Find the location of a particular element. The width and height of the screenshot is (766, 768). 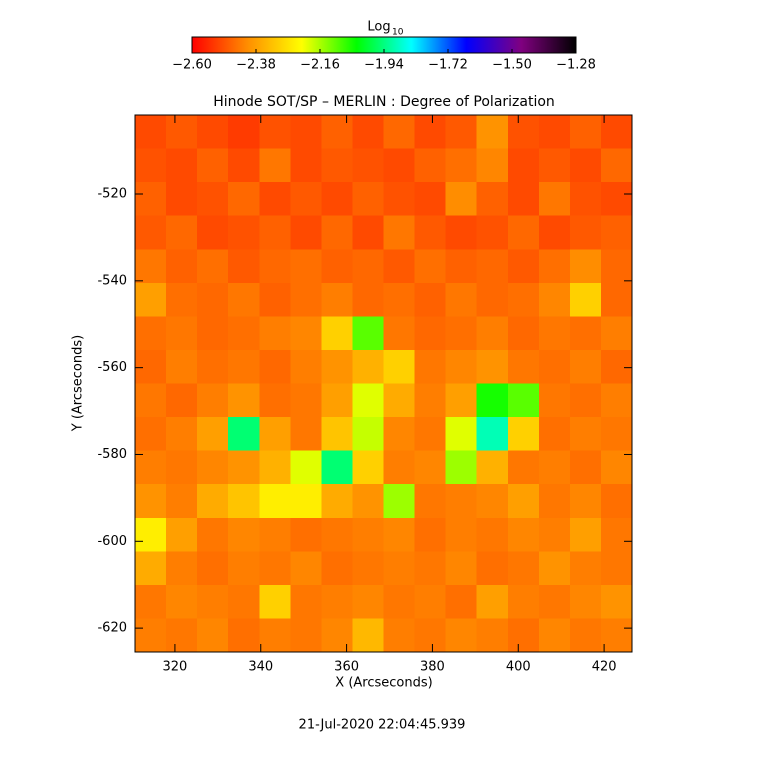

y-tick-label: -540 is located at coordinates (112, 280).